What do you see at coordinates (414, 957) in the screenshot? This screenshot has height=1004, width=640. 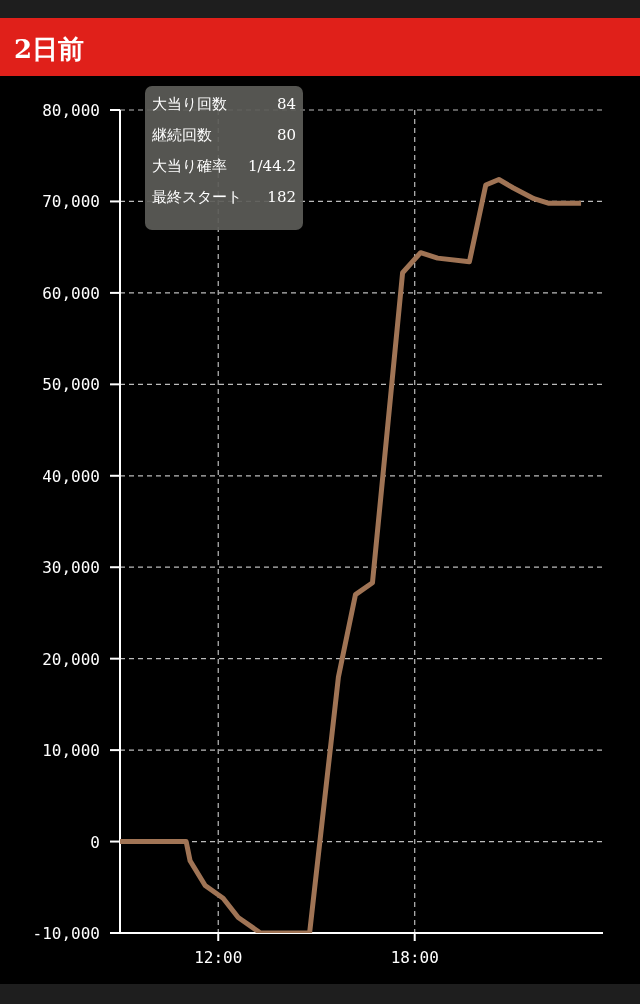 I see `x-tick-label: 18:00` at bounding box center [414, 957].